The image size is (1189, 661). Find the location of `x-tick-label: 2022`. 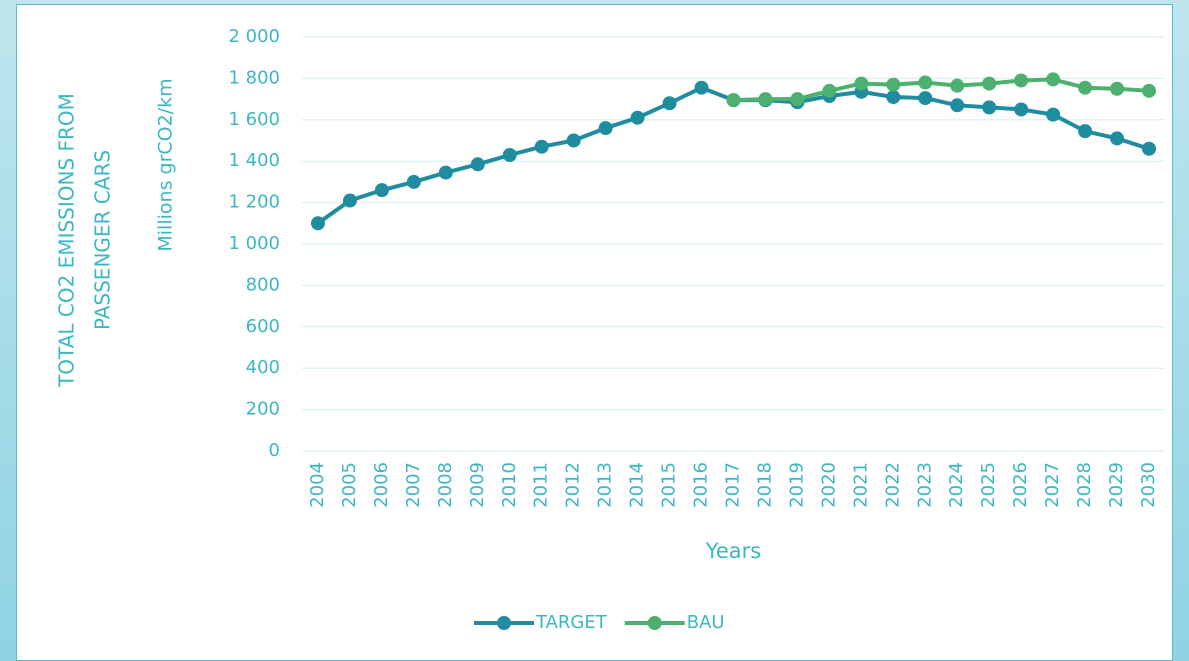

x-tick-label: 2022 is located at coordinates (892, 485).